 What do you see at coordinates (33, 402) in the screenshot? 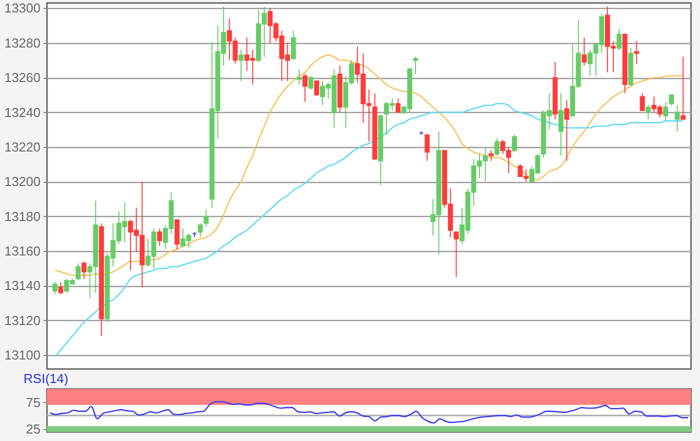
I see `y-tick-label: 75` at bounding box center [33, 402].